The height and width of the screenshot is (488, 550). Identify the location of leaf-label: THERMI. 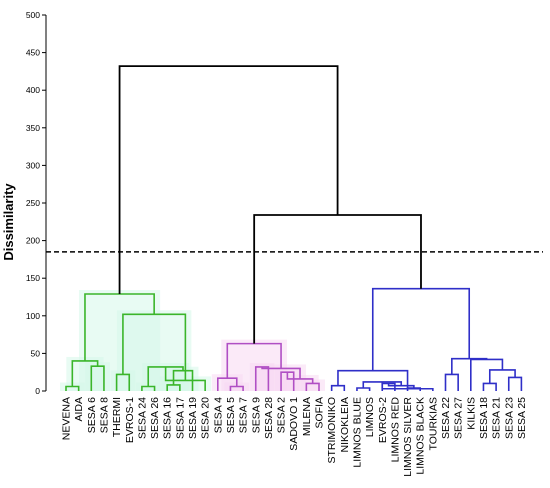
(117, 417).